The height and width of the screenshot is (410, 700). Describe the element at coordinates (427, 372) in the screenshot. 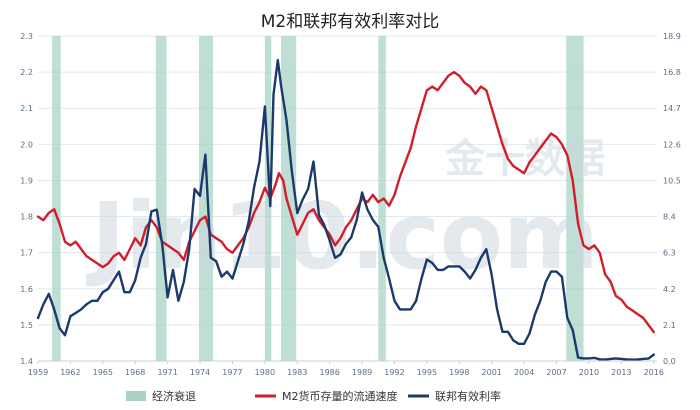

I see `x-tick-label: 1995` at that location.